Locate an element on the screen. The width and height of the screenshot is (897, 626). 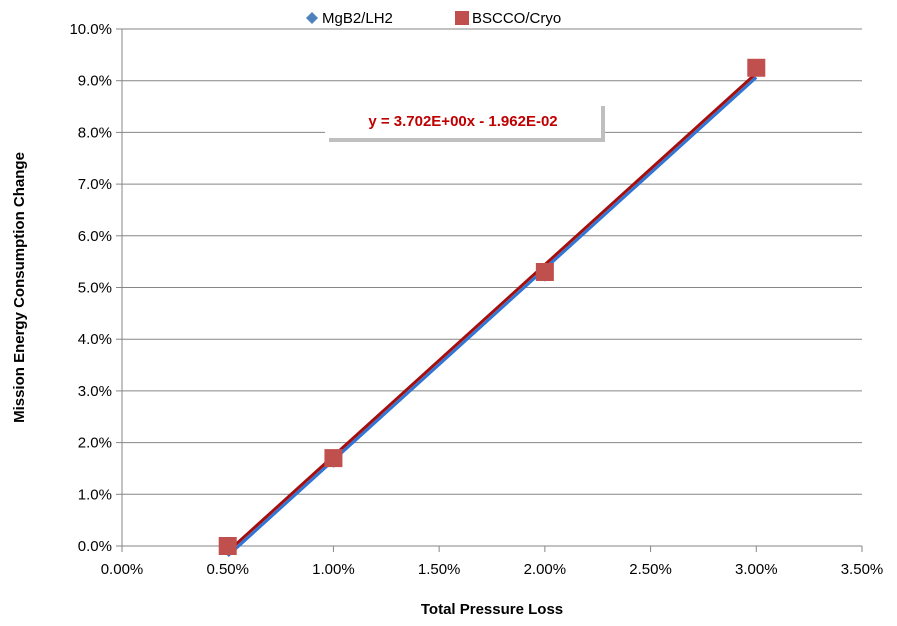
legend-label: MgB2/LH2 is located at coordinates (357, 18).